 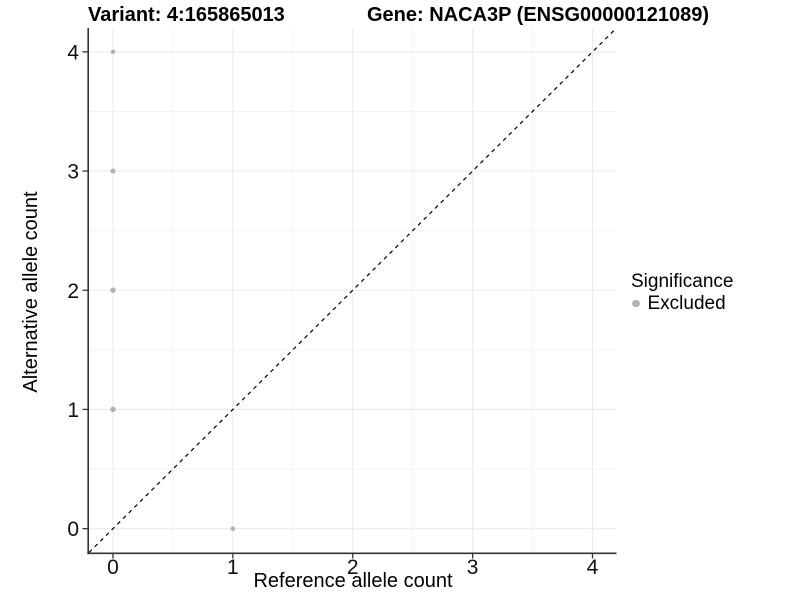 I want to click on legend-item-excluded: Excluded, so click(x=682, y=303).